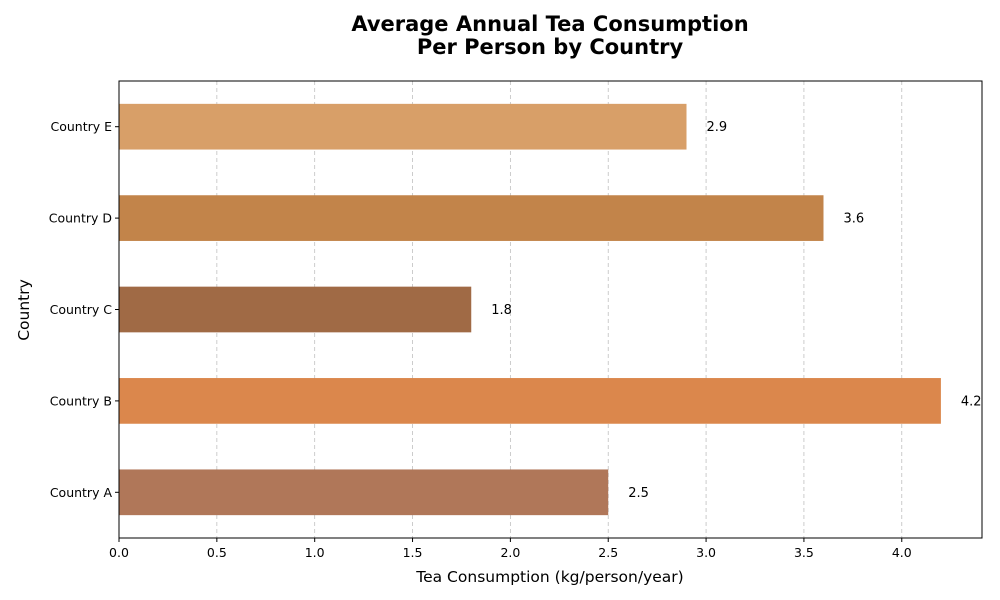  What do you see at coordinates (638, 493) in the screenshot?
I see `data-label: 2.5` at bounding box center [638, 493].